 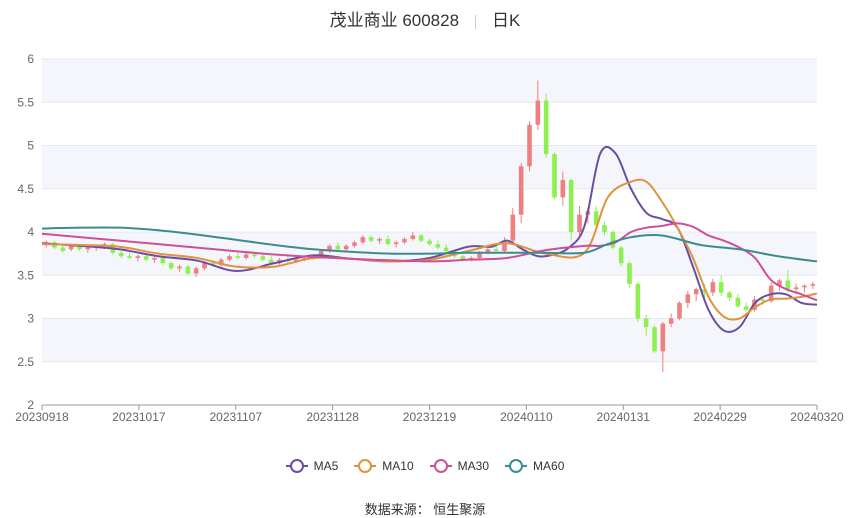 What do you see at coordinates (236, 417) in the screenshot?
I see `x-tick-label: 20231107` at bounding box center [236, 417].